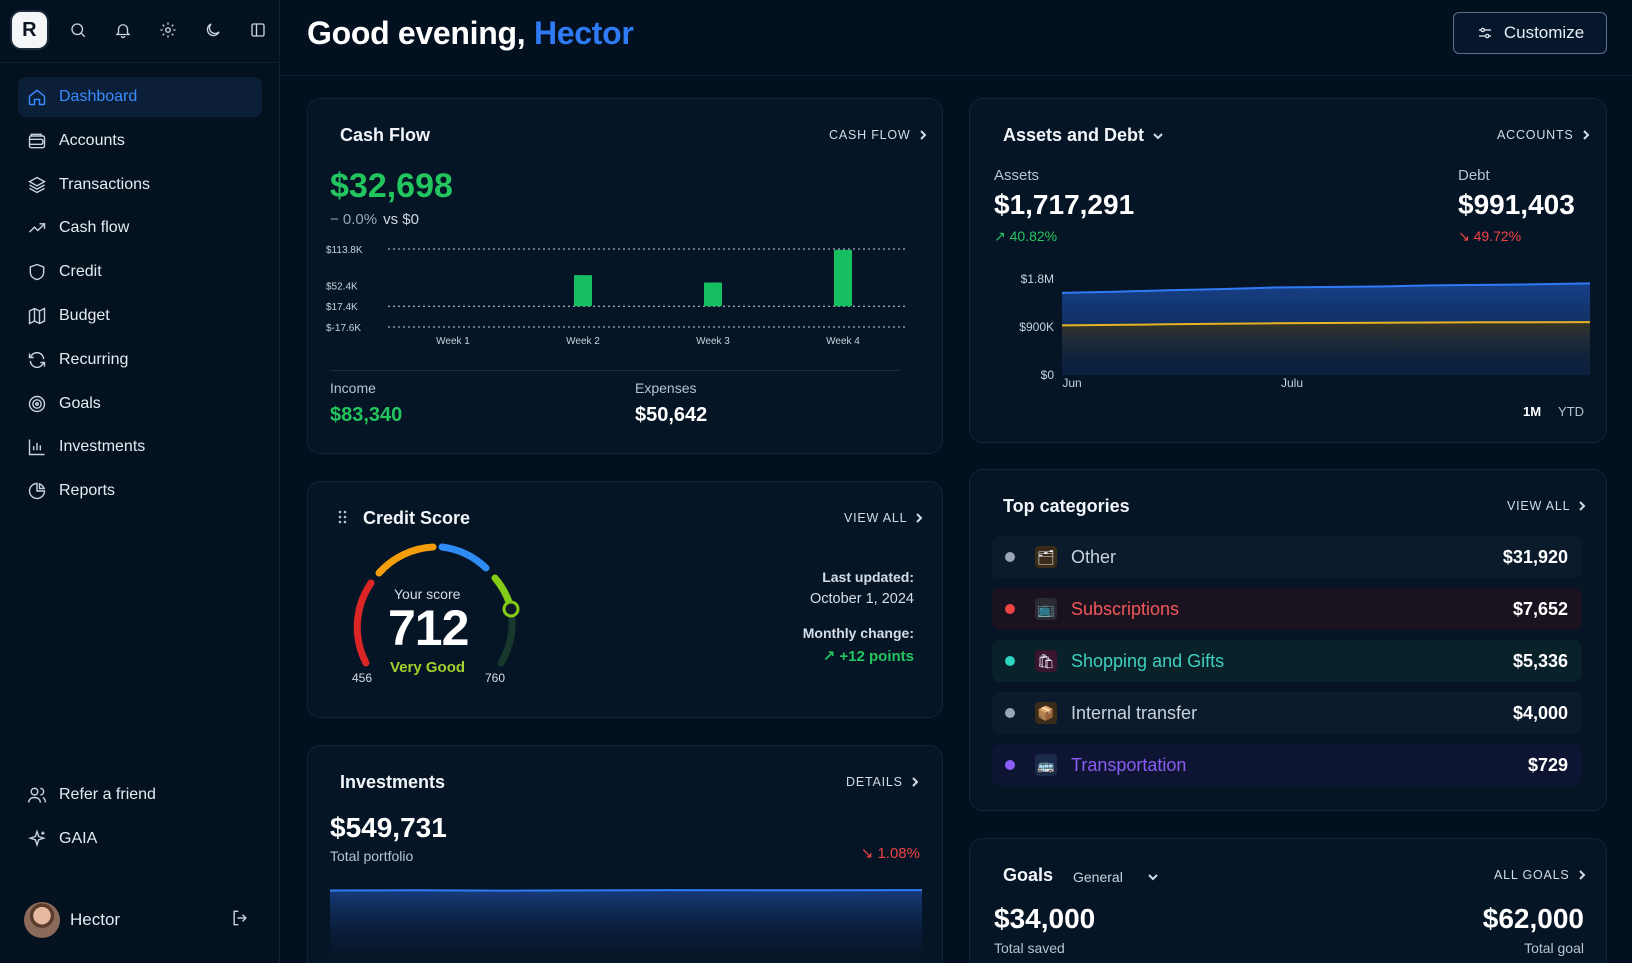 The width and height of the screenshot is (1632, 963). Describe the element at coordinates (626, 925) in the screenshot. I see `investments-chart` at that location.